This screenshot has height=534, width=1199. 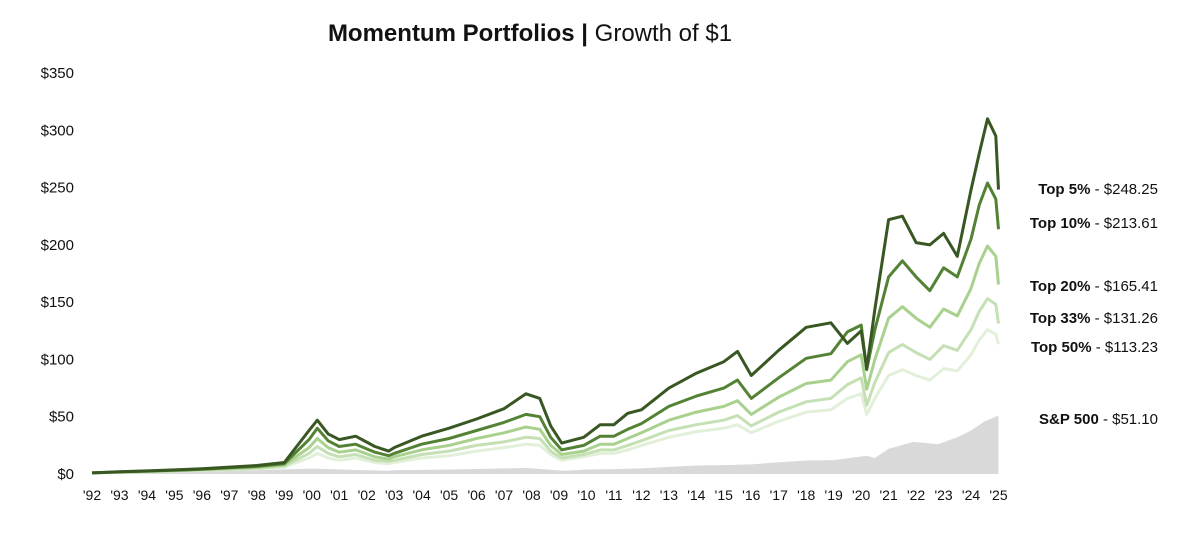 What do you see at coordinates (422, 495) in the screenshot?
I see `x-tick-label: '04` at bounding box center [422, 495].